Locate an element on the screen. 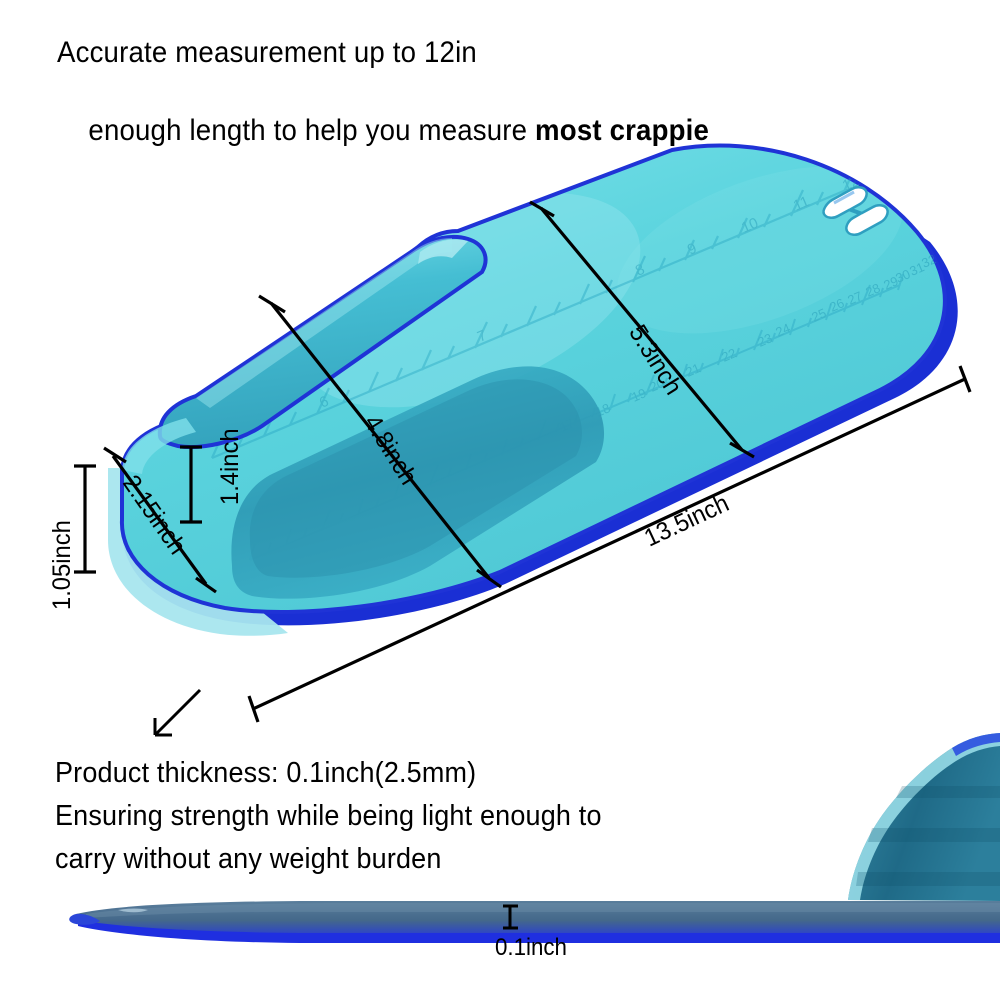 This screenshot has width=1000, height=1000. svg-text: 24 is located at coordinates (782, 329).